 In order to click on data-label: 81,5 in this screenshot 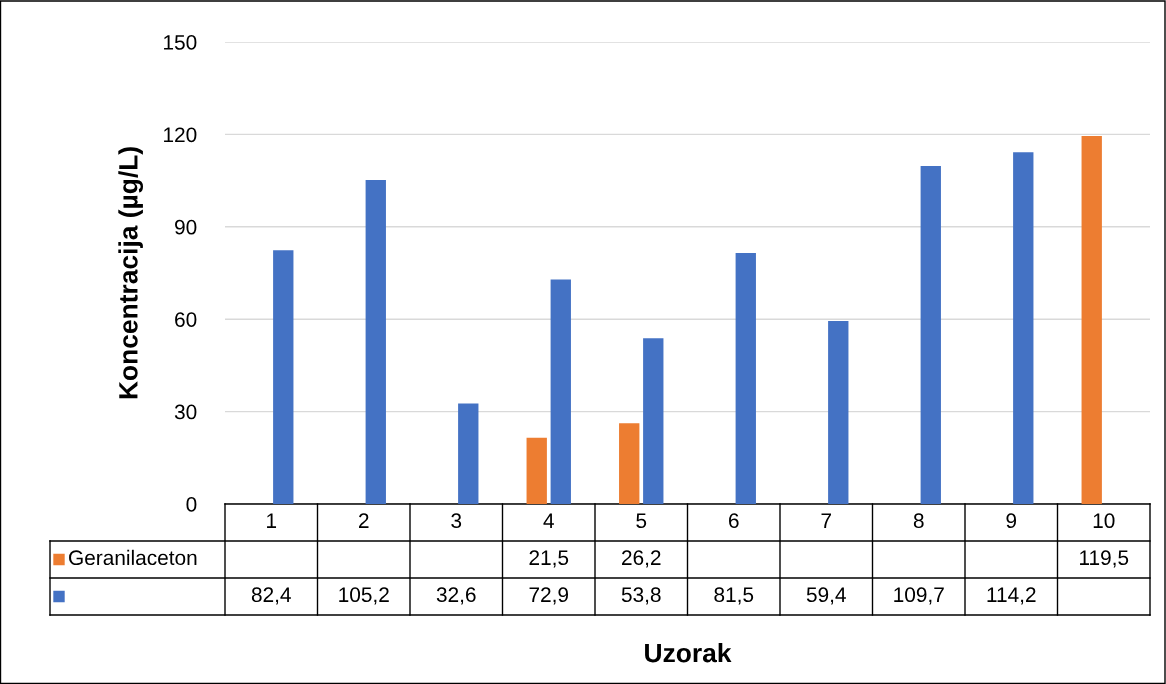, I will do `click(734, 596)`.